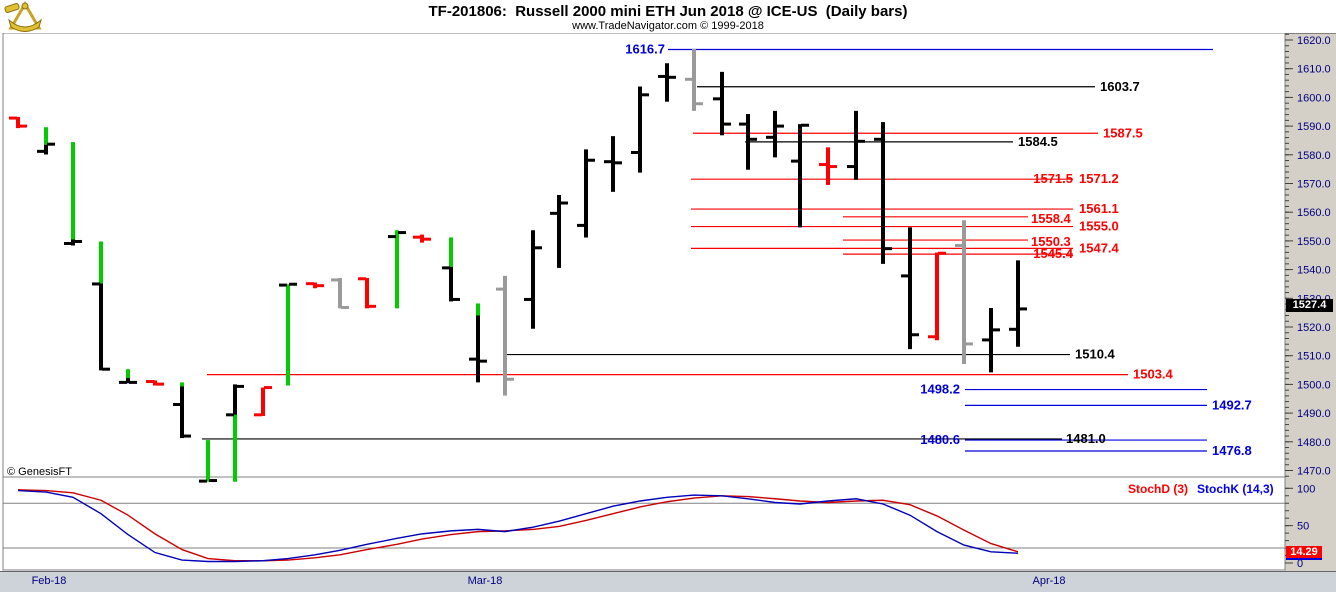  What do you see at coordinates (1235, 489) in the screenshot?
I see `stochk-legend: StochK (14,3)` at bounding box center [1235, 489].